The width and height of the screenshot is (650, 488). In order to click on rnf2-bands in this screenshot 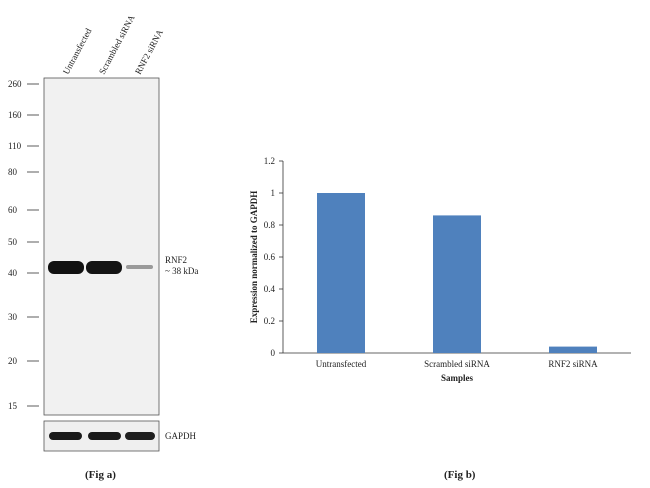, I will do `click(100, 267)`.